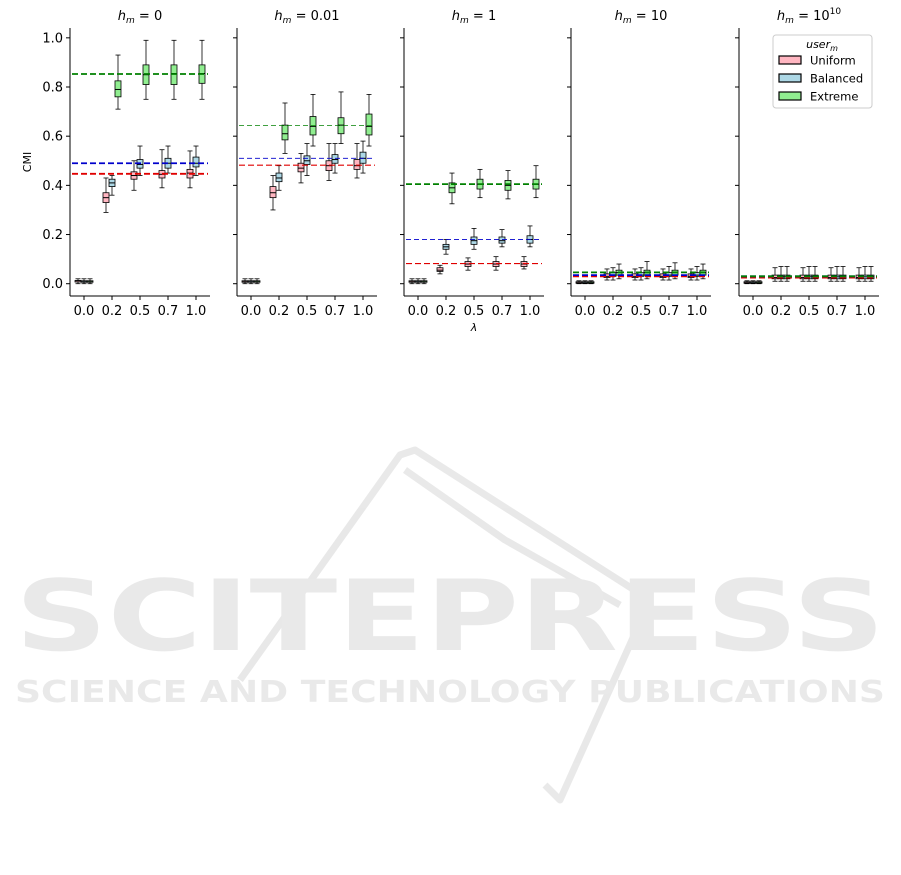 This screenshot has width=901, height=875. What do you see at coordinates (52, 186) in the screenshot?
I see `y-tick-label: 0.4` at bounding box center [52, 186].